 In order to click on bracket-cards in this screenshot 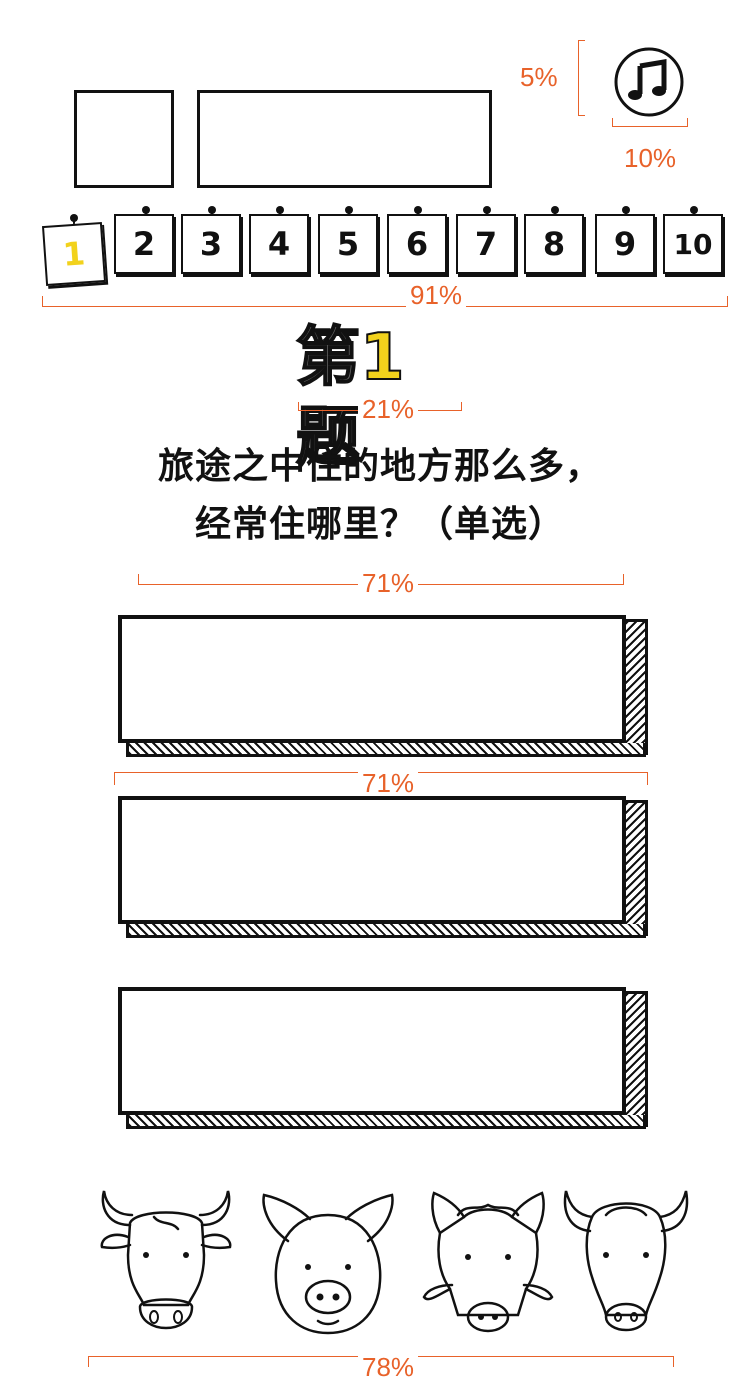, I will do `click(385, 301)`.